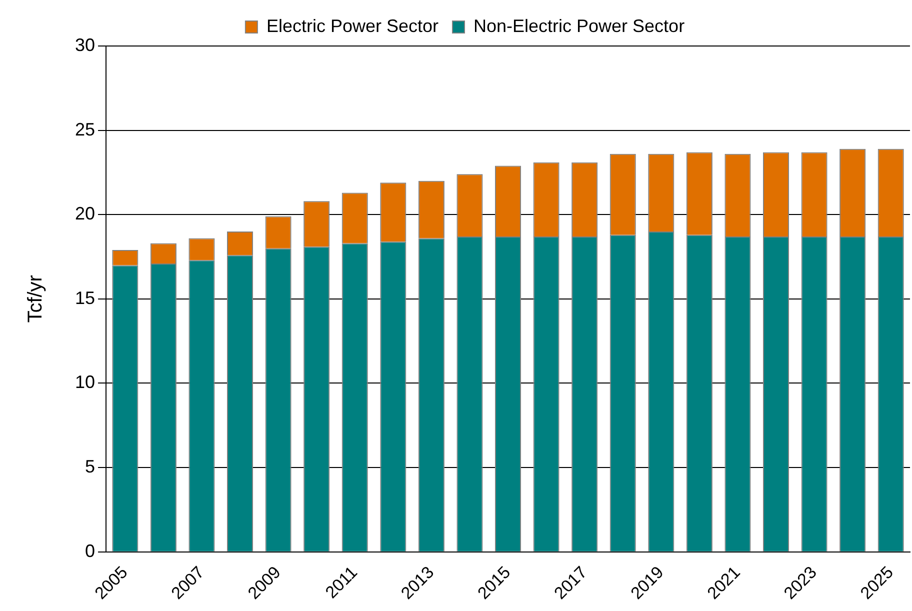 This screenshot has width=912, height=611. Describe the element at coordinates (85, 298) in the screenshot. I see `y-tick-label: 15` at that location.